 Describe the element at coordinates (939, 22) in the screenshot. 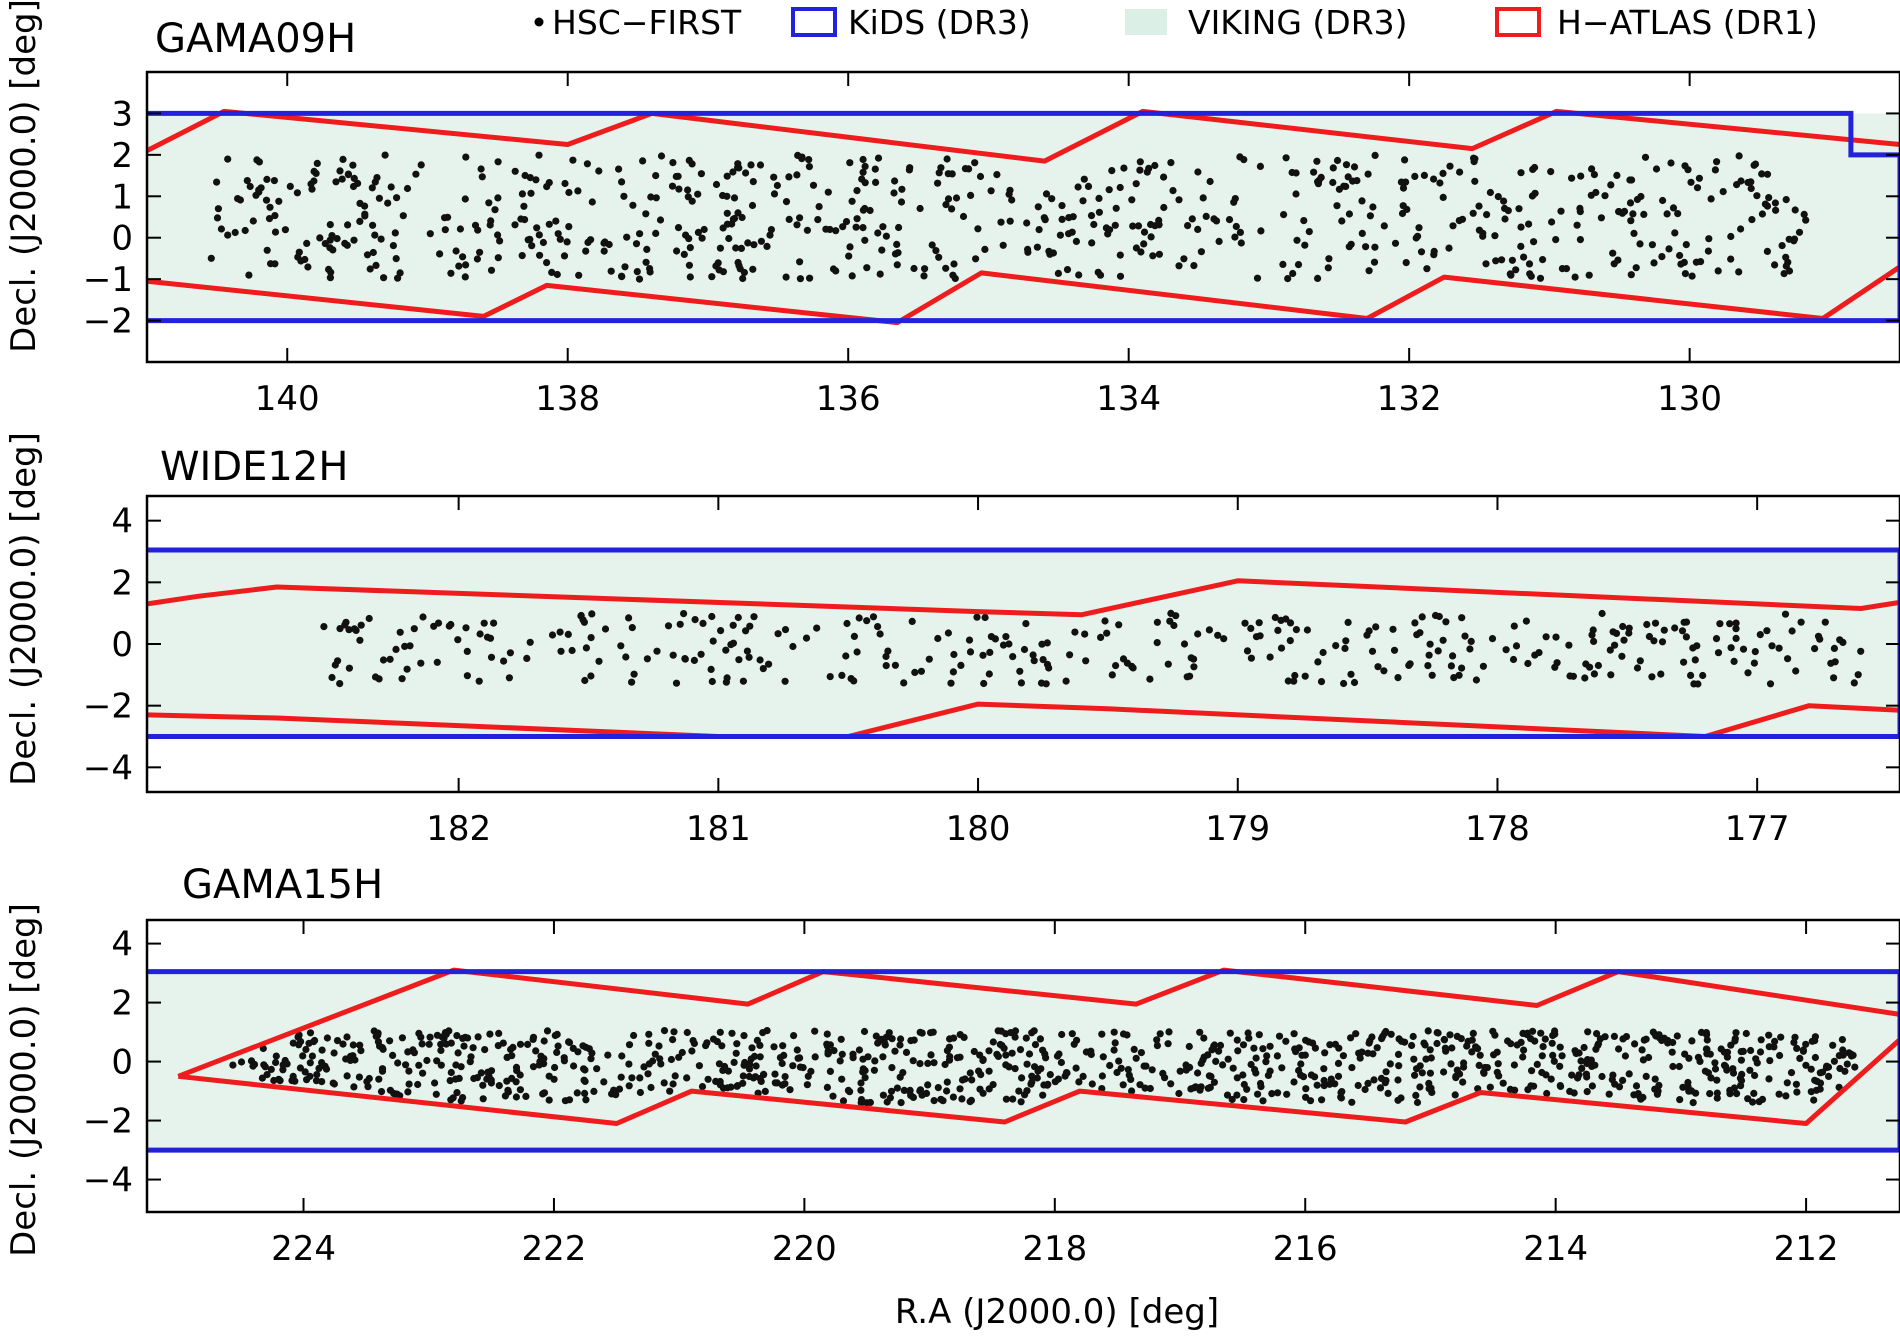

I see `legend-label-kids: KiDS (DR3)` at that location.